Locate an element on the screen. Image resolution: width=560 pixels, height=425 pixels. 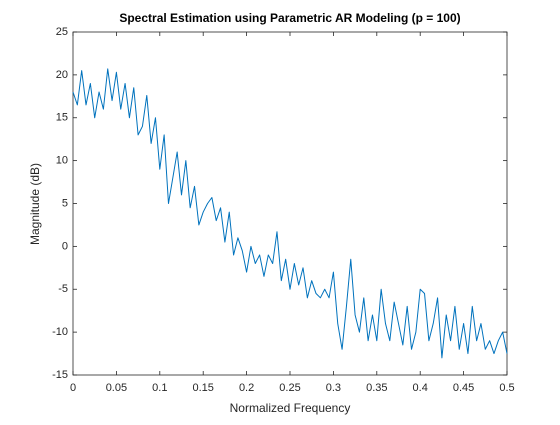
x-tick-label: 0.2 is located at coordinates (246, 388).